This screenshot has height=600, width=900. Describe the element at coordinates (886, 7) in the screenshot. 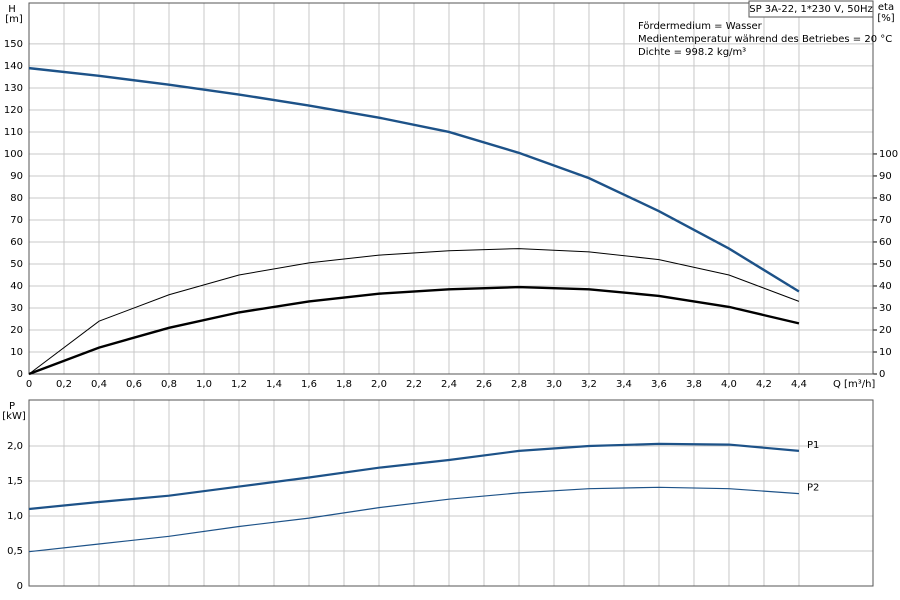

I see `y2-axis-label: eta` at that location.